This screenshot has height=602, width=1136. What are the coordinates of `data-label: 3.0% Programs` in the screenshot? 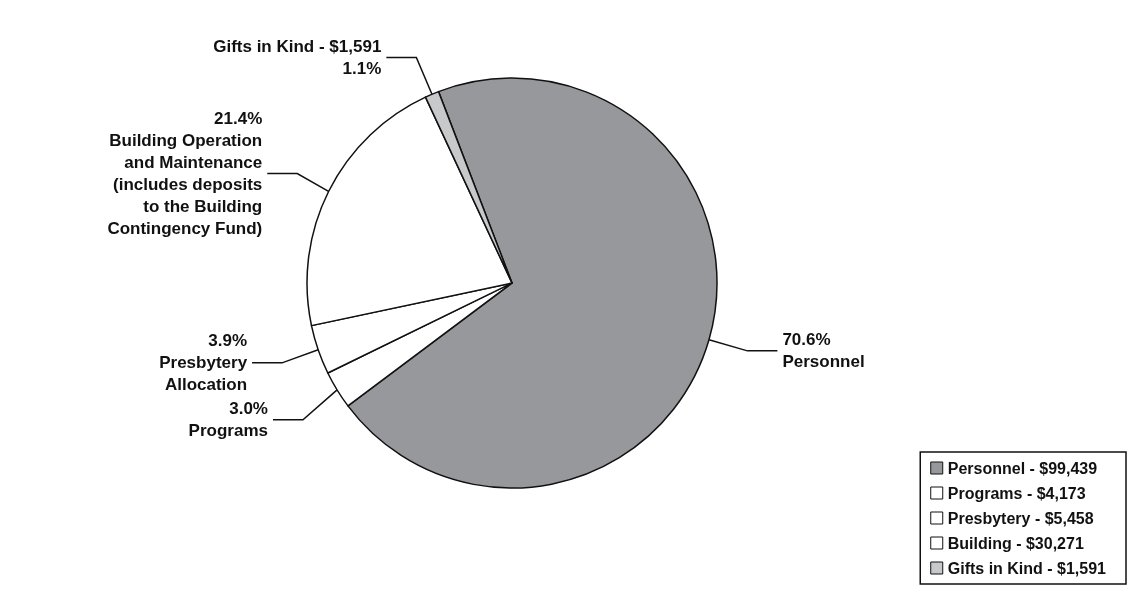 It's located at (228, 420).